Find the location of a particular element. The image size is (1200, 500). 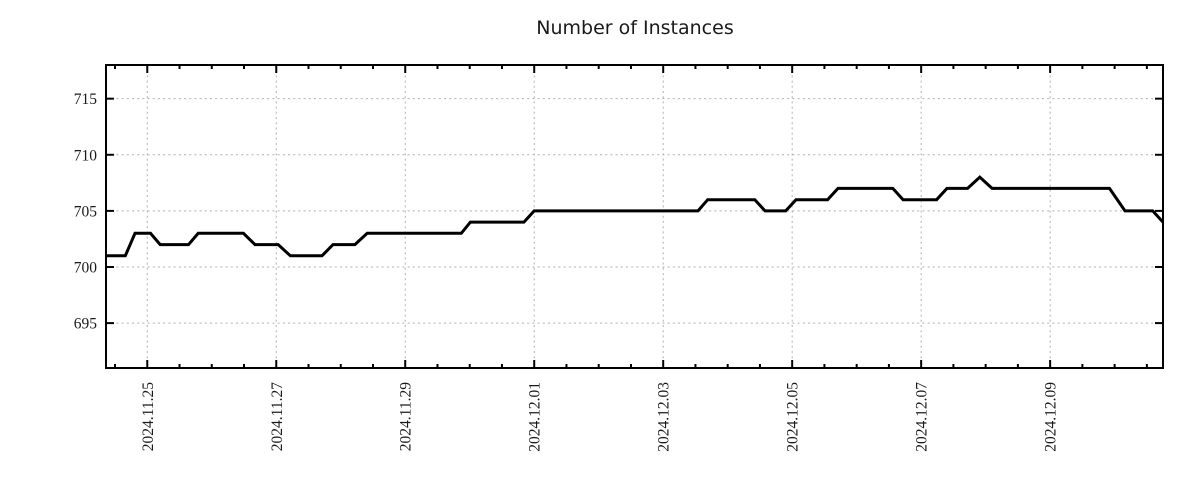

x-tick-label: 2024.11.29 is located at coordinates (406, 416).